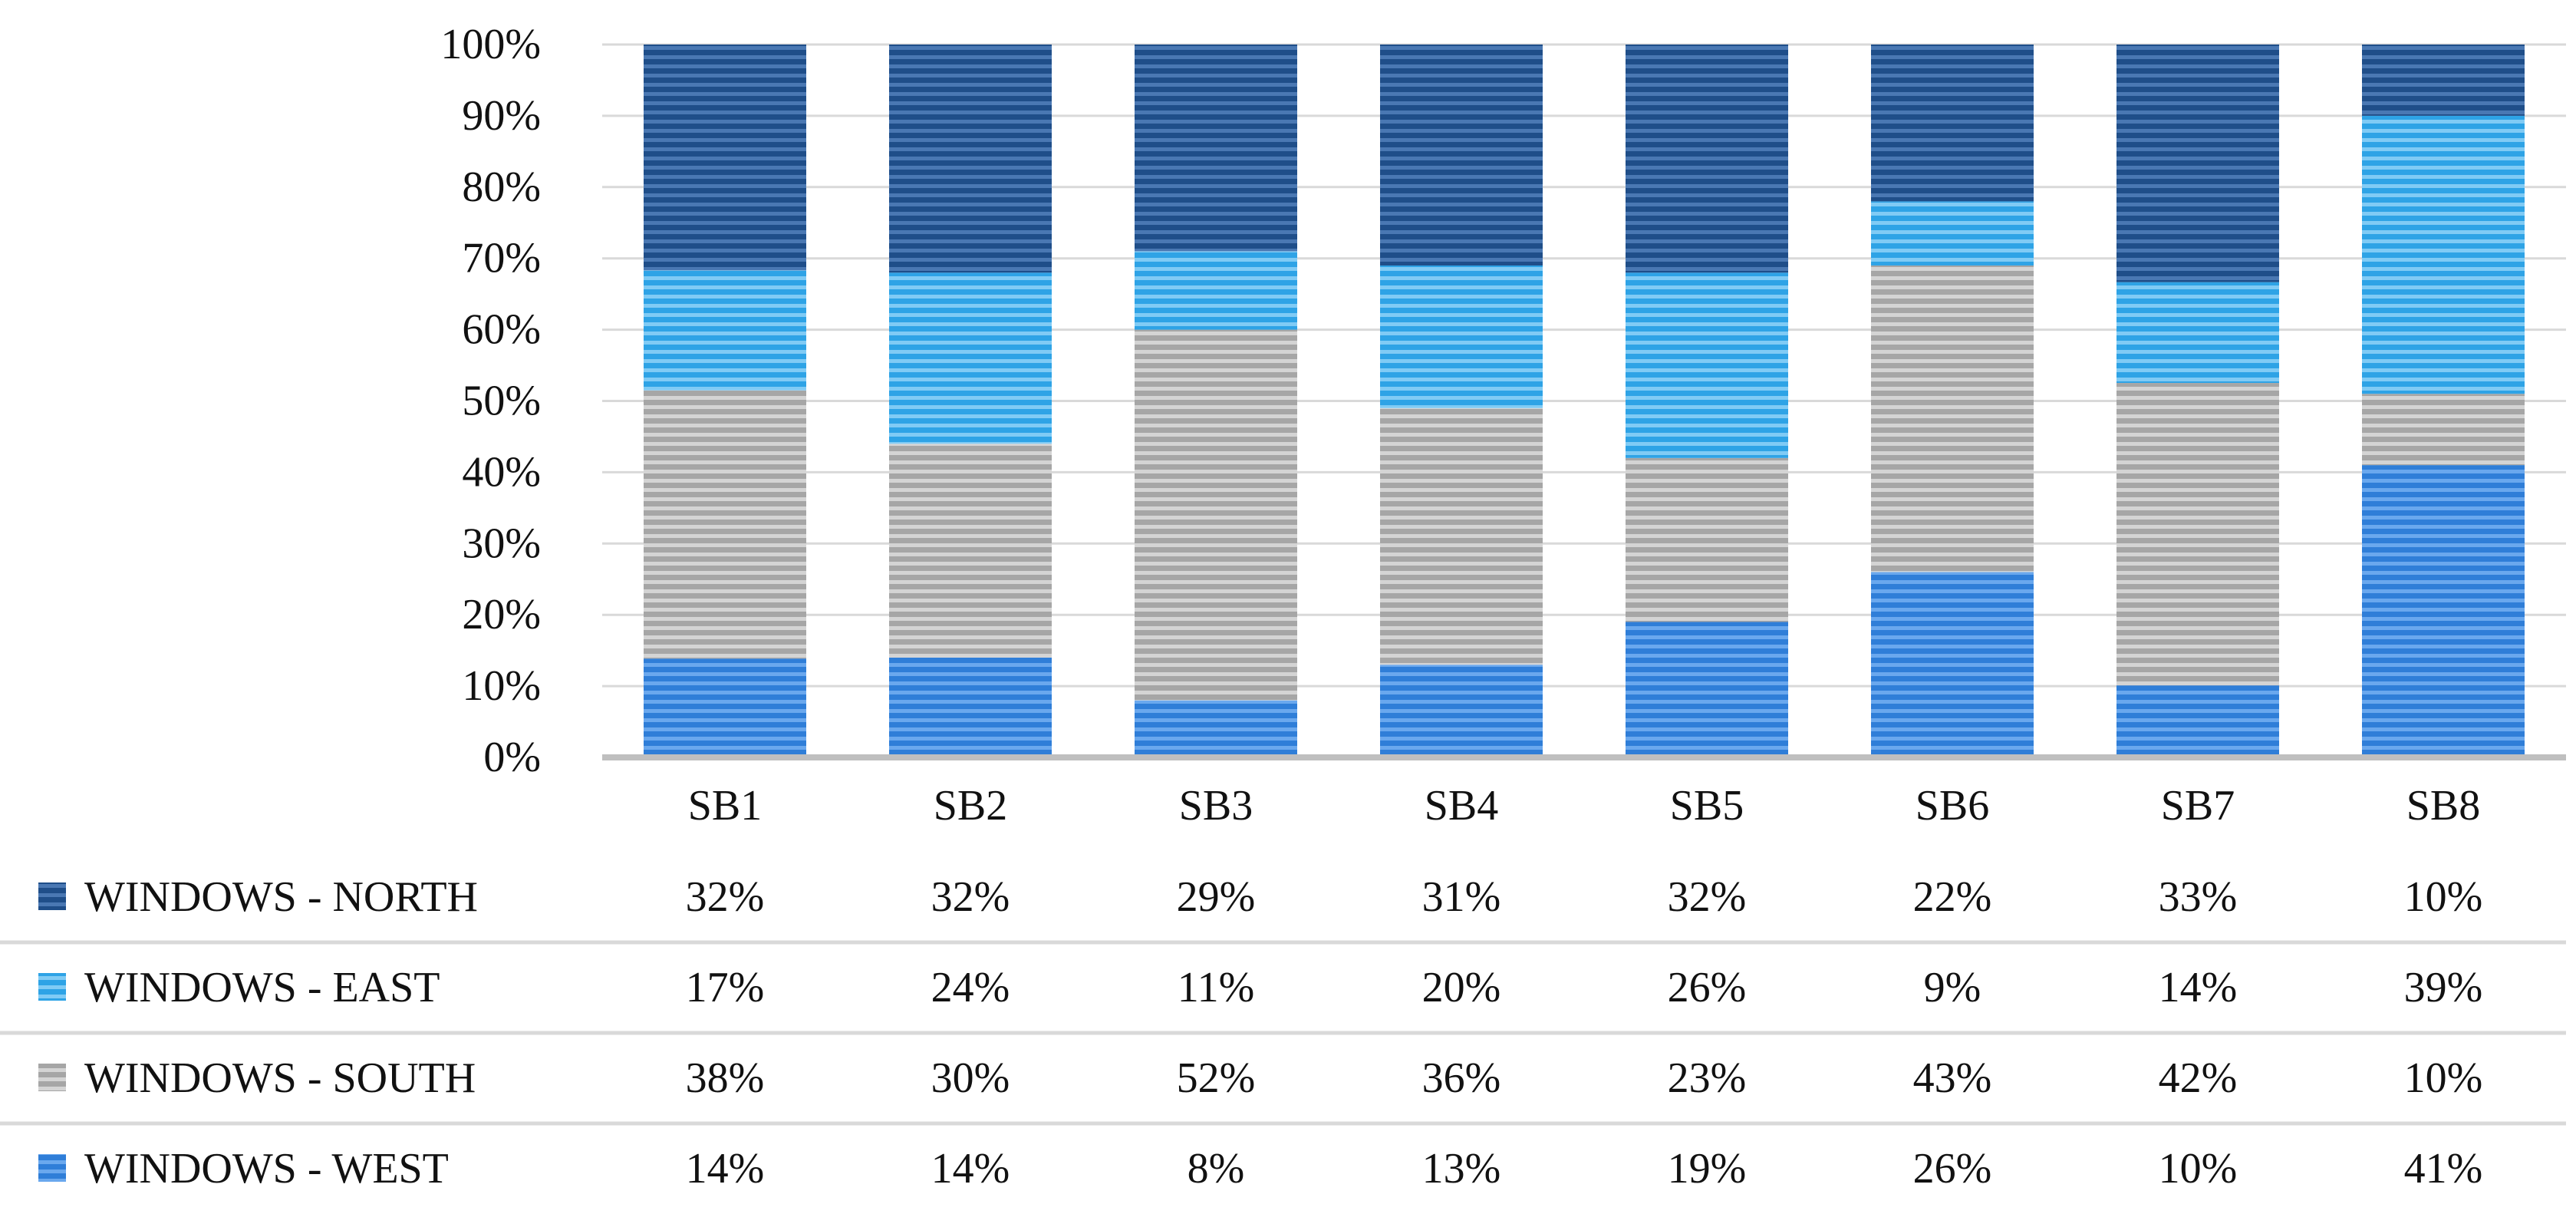 The width and height of the screenshot is (2576, 1214). What do you see at coordinates (1461, 1078) in the screenshot?
I see `data-label: 36%` at bounding box center [1461, 1078].